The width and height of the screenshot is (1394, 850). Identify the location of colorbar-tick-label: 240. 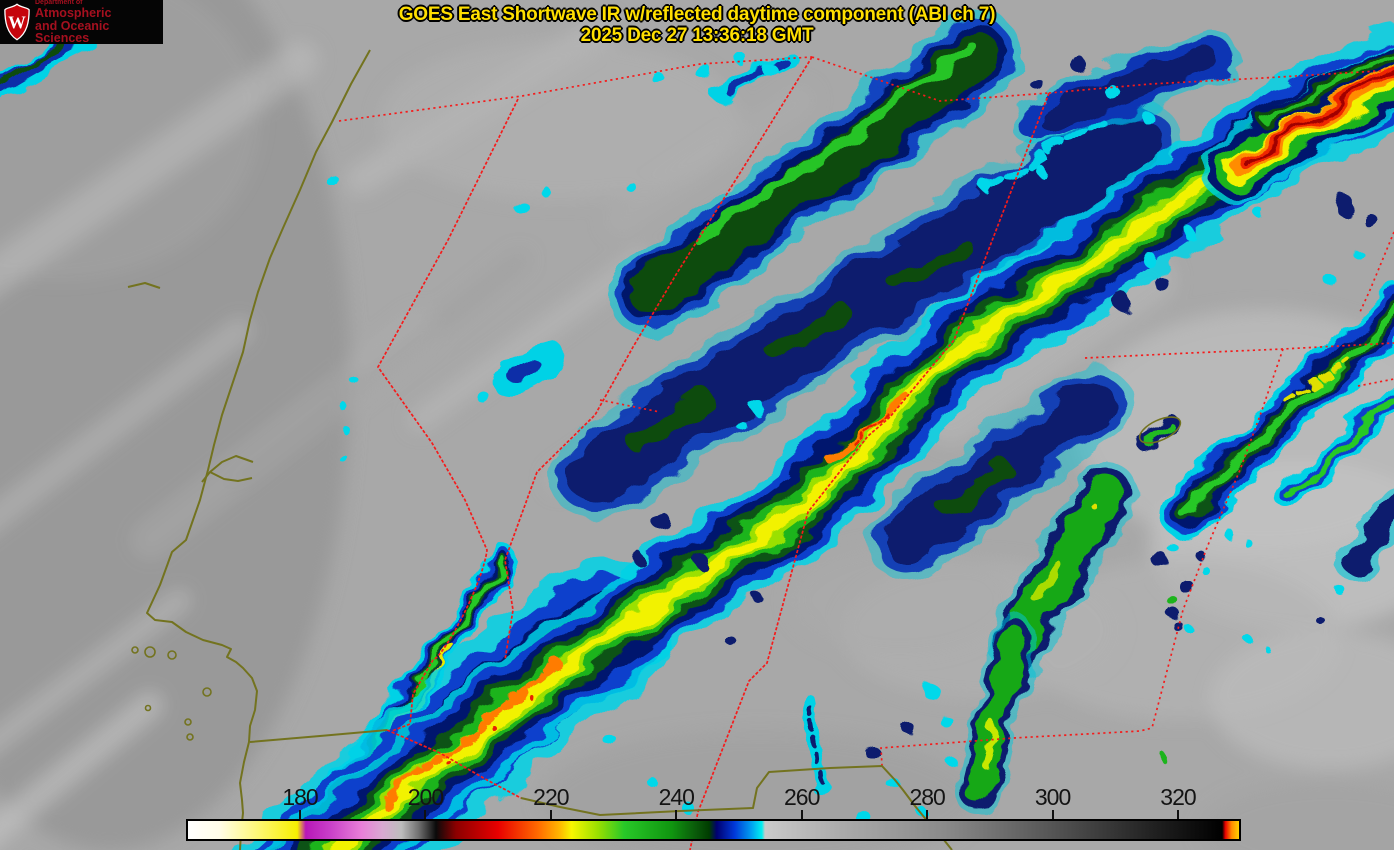
(676, 797).